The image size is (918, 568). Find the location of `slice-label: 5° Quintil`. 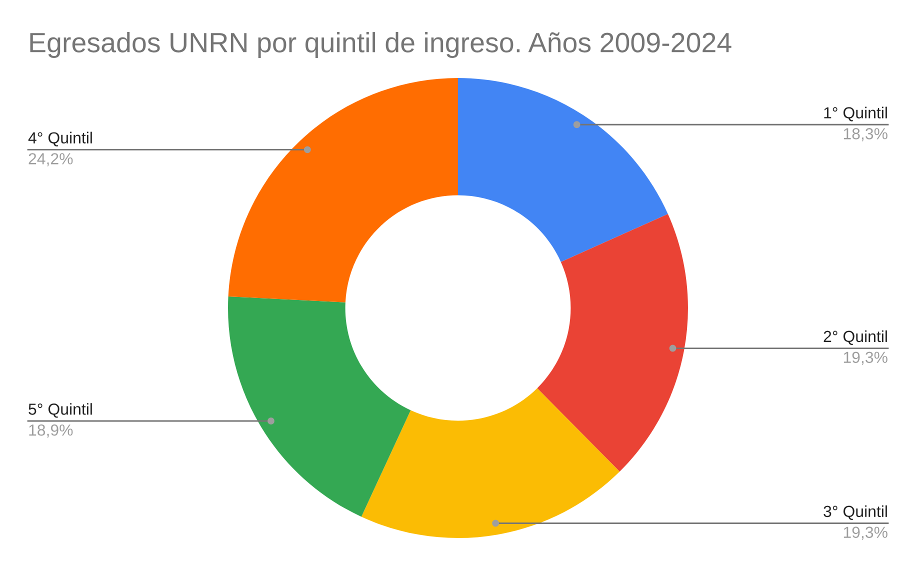

slice-label: 5° Quintil is located at coordinates (60, 410).